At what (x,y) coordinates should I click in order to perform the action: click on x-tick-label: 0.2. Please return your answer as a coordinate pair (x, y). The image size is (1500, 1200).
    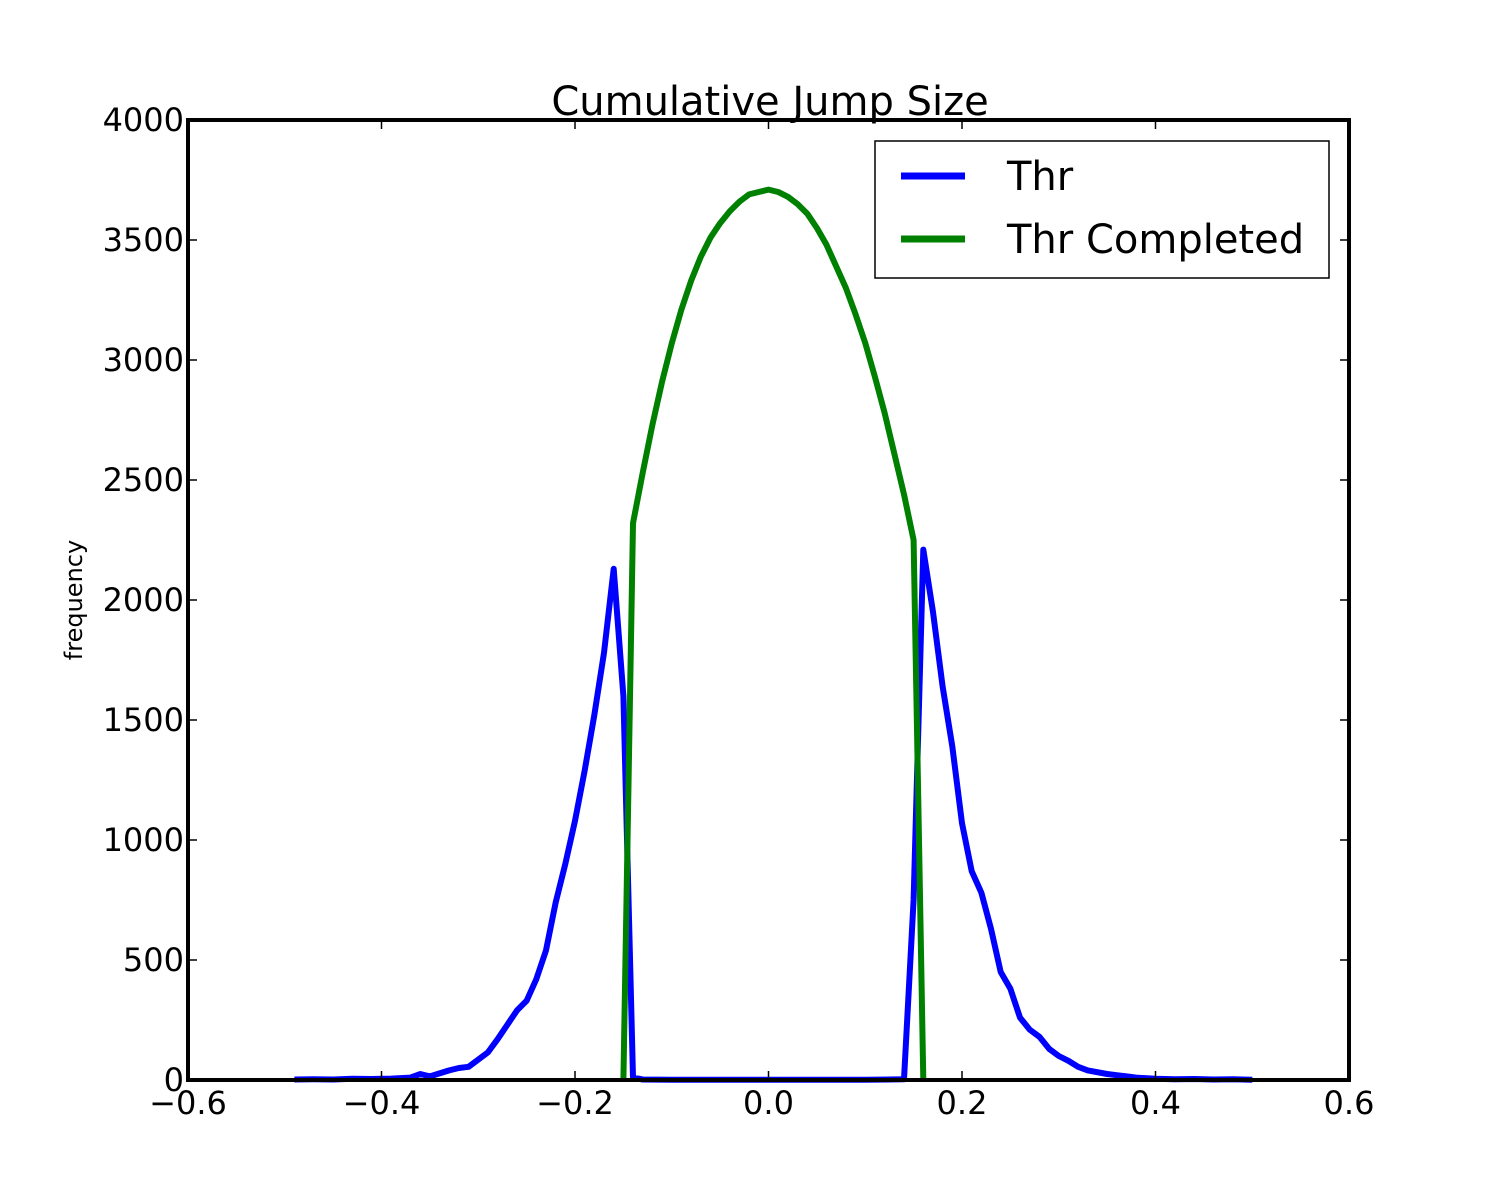
    Looking at the image, I should click on (962, 1103).